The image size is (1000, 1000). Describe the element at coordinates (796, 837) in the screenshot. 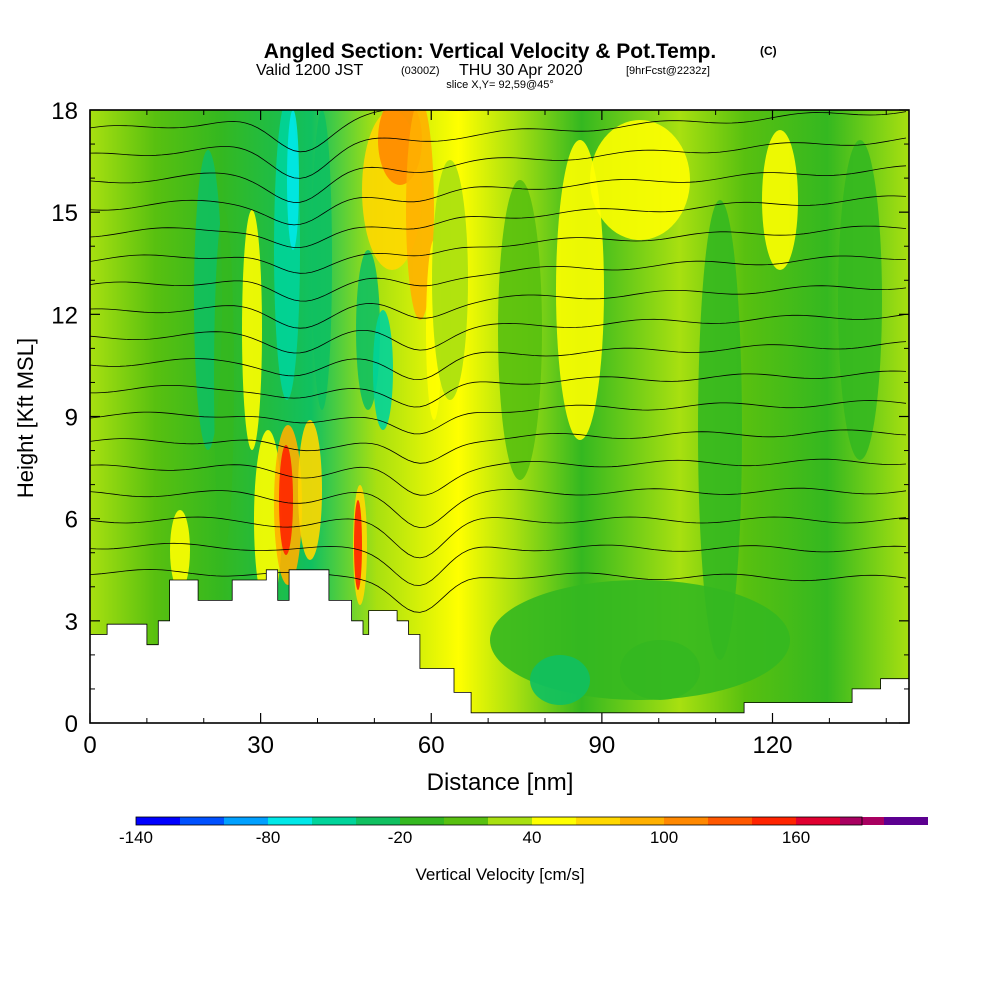

I see `colorbar-tick-label-160: 160` at that location.